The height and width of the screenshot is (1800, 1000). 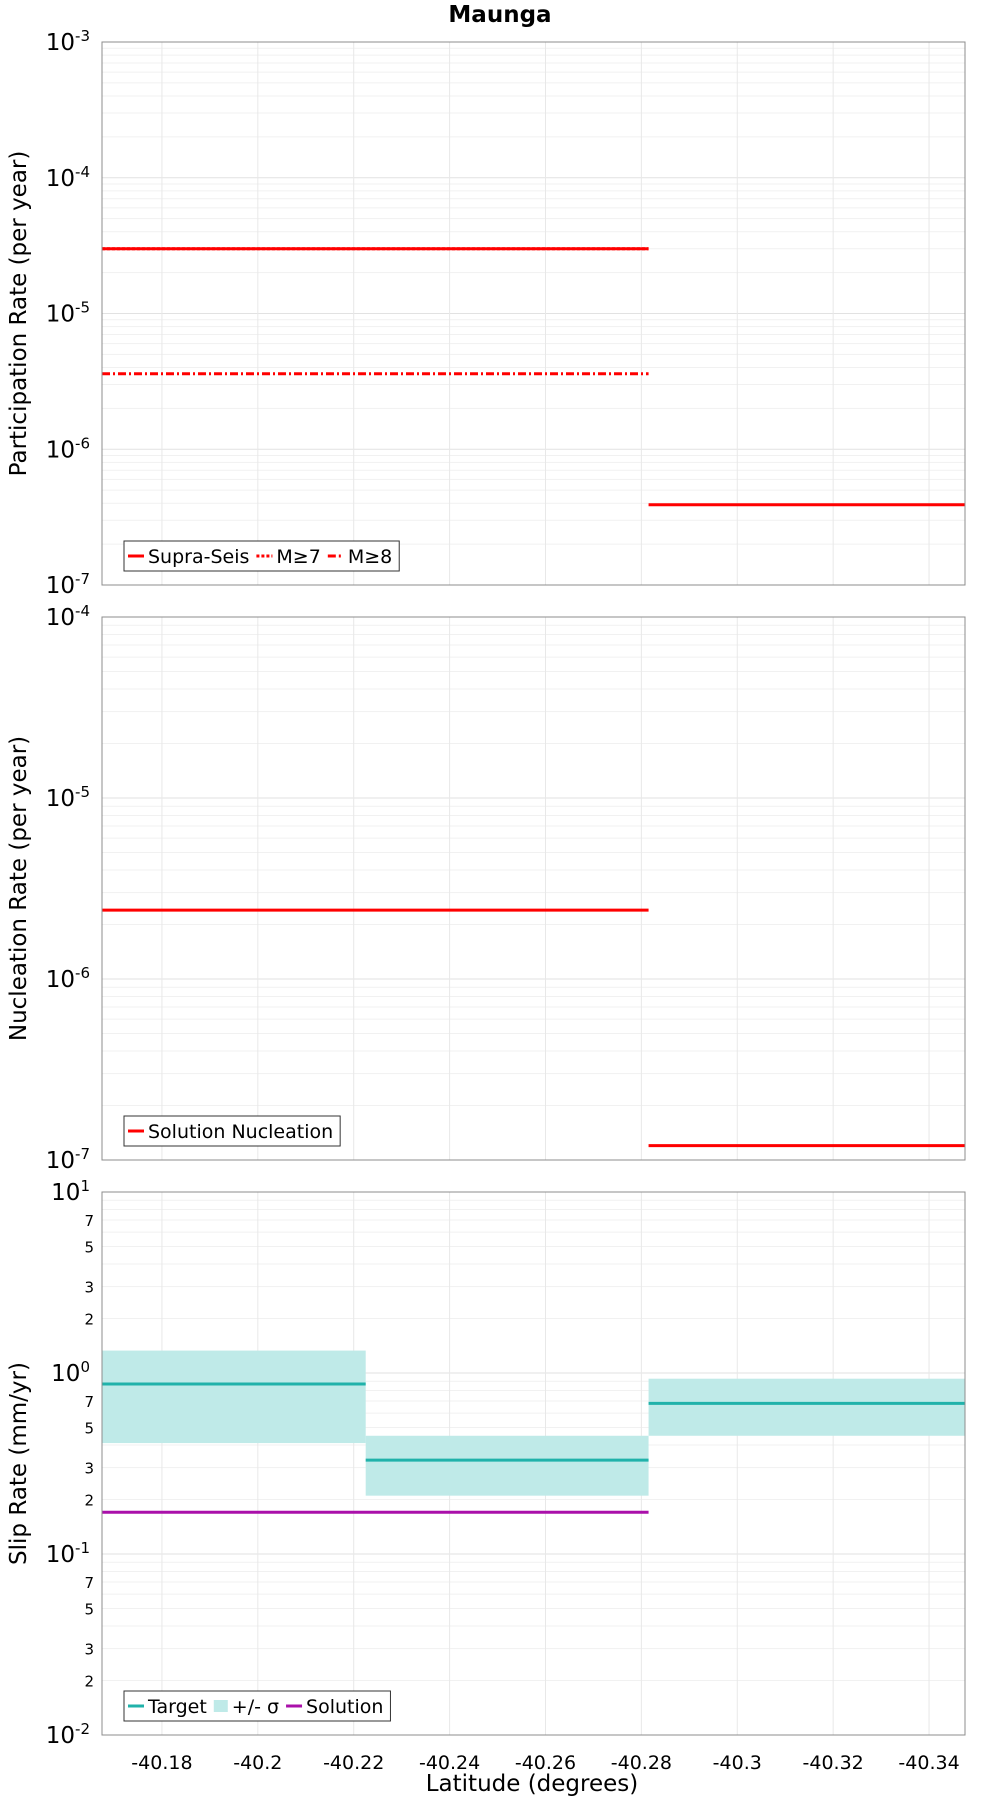 I want to click on legend-swatch, so click(x=220, y=1706).